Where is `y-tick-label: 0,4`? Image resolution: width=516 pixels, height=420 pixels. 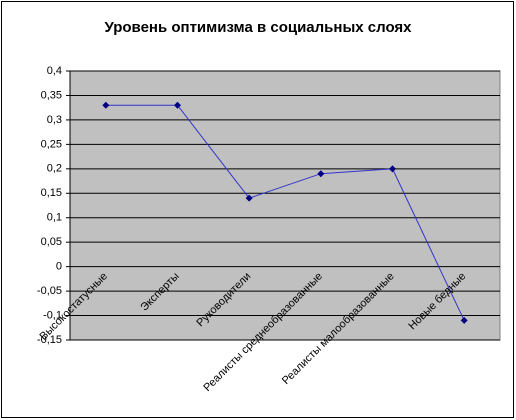
y-tick-label: 0,4 is located at coordinates (54, 71).